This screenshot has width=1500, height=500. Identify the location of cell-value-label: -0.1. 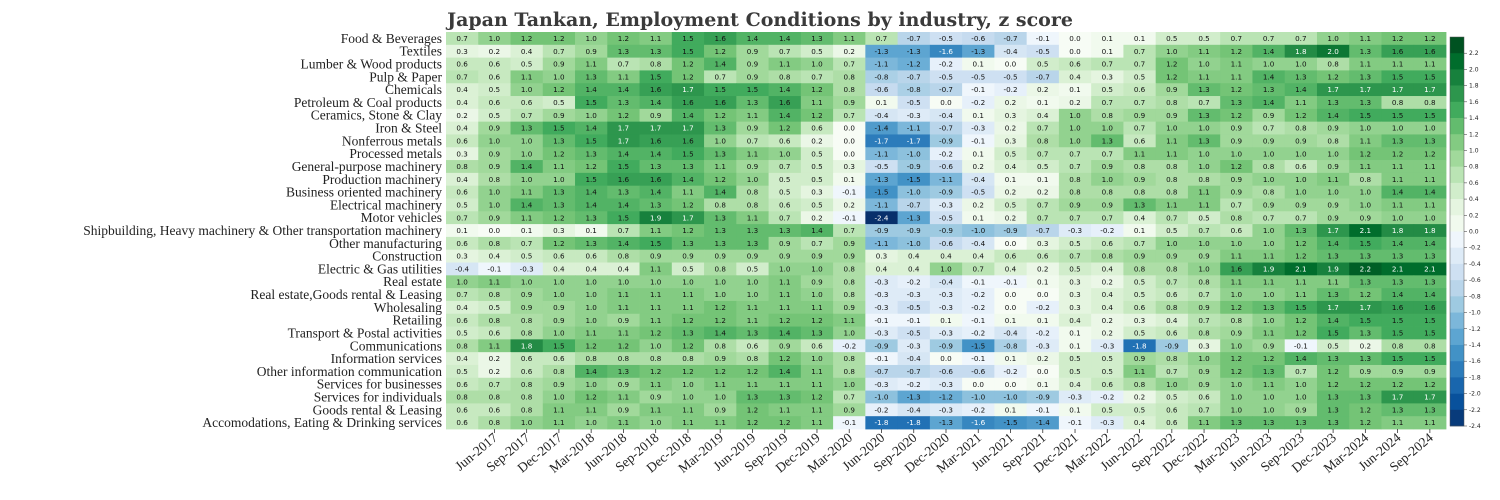
(1011, 281).